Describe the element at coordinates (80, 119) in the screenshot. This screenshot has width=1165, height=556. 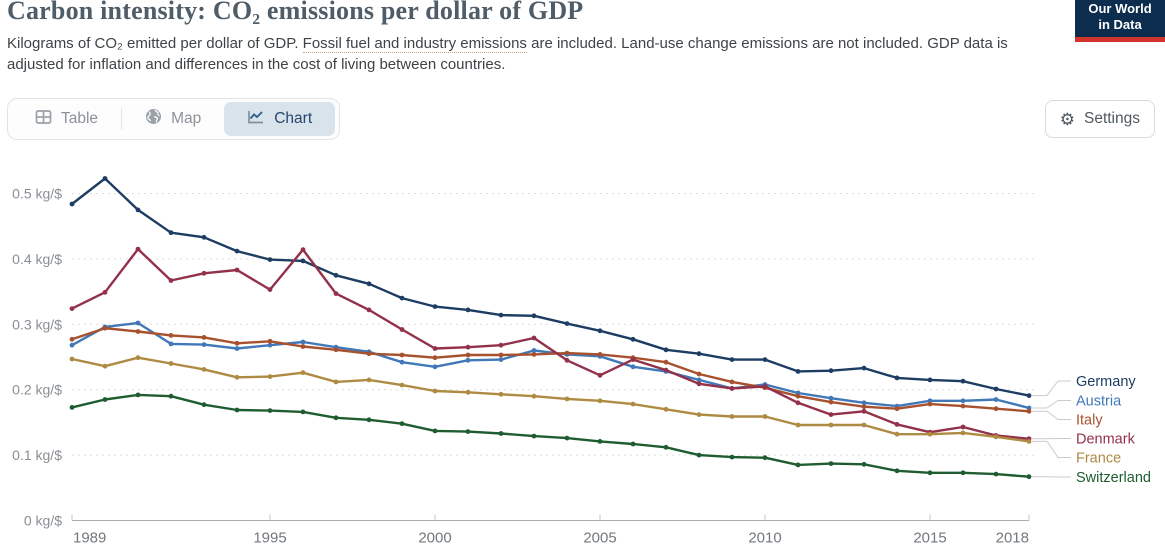
I see `tab-label: Table` at that location.